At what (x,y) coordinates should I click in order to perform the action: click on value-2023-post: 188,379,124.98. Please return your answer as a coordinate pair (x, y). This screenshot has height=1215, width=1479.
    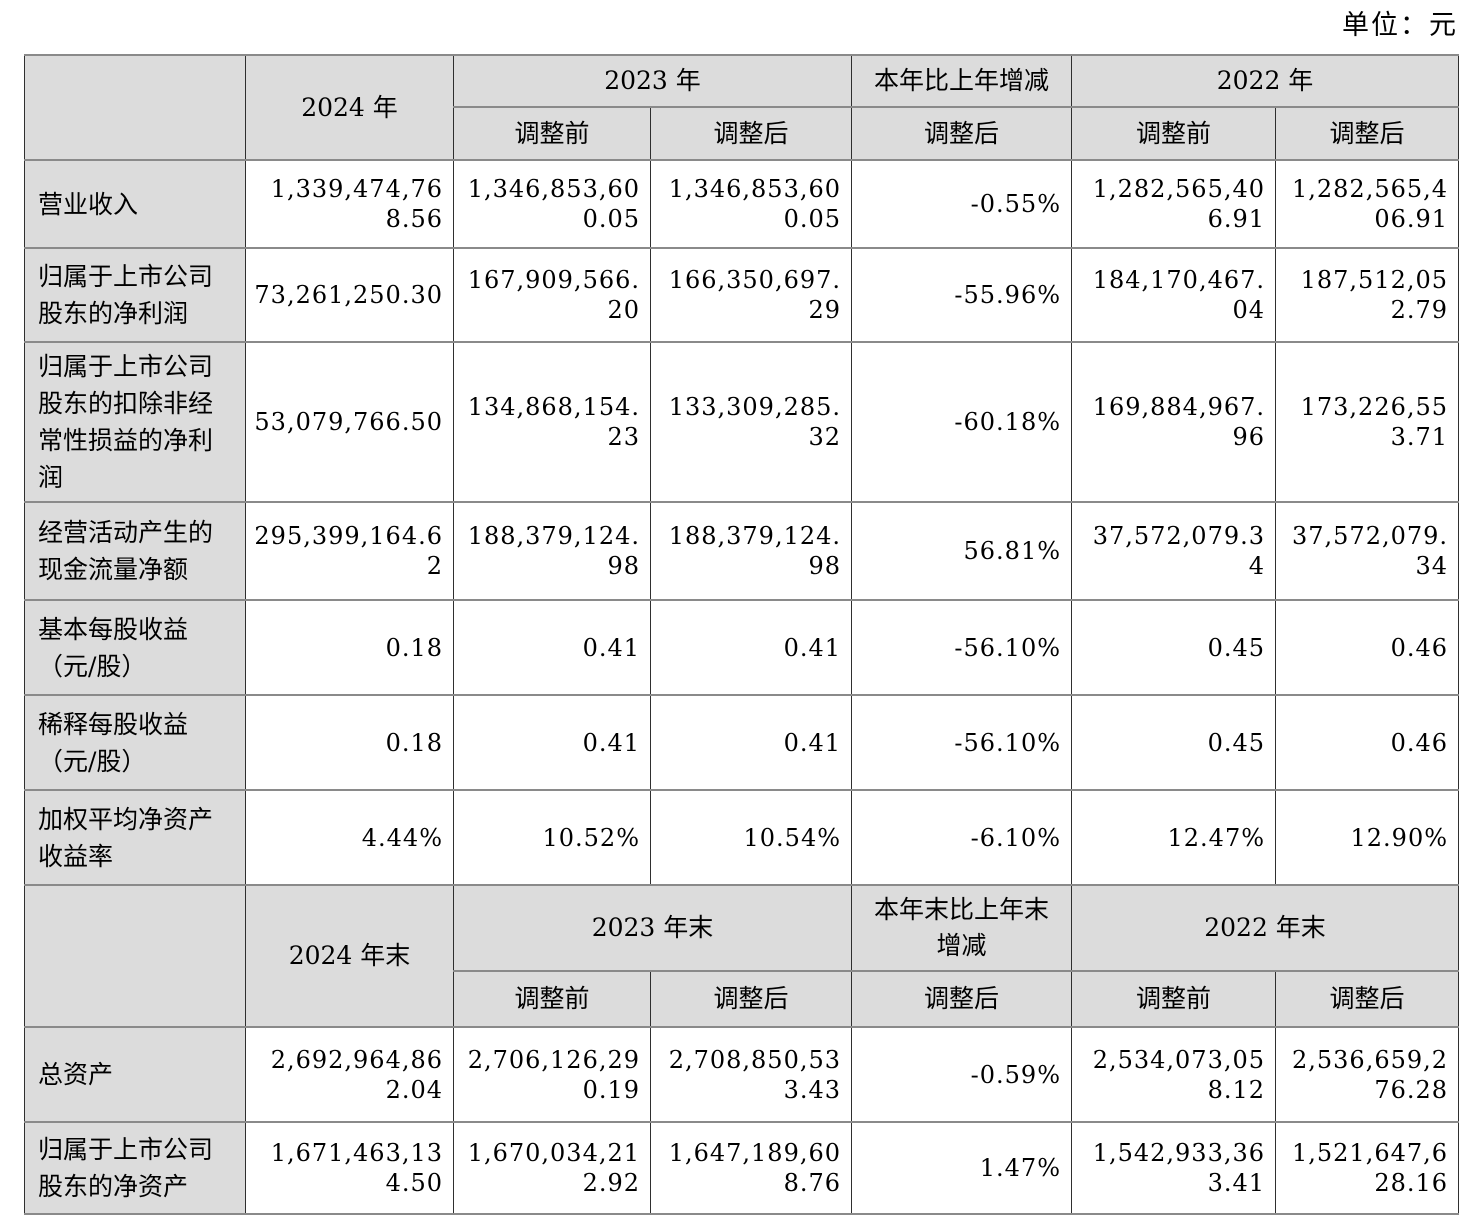
    Looking at the image, I should click on (751, 551).